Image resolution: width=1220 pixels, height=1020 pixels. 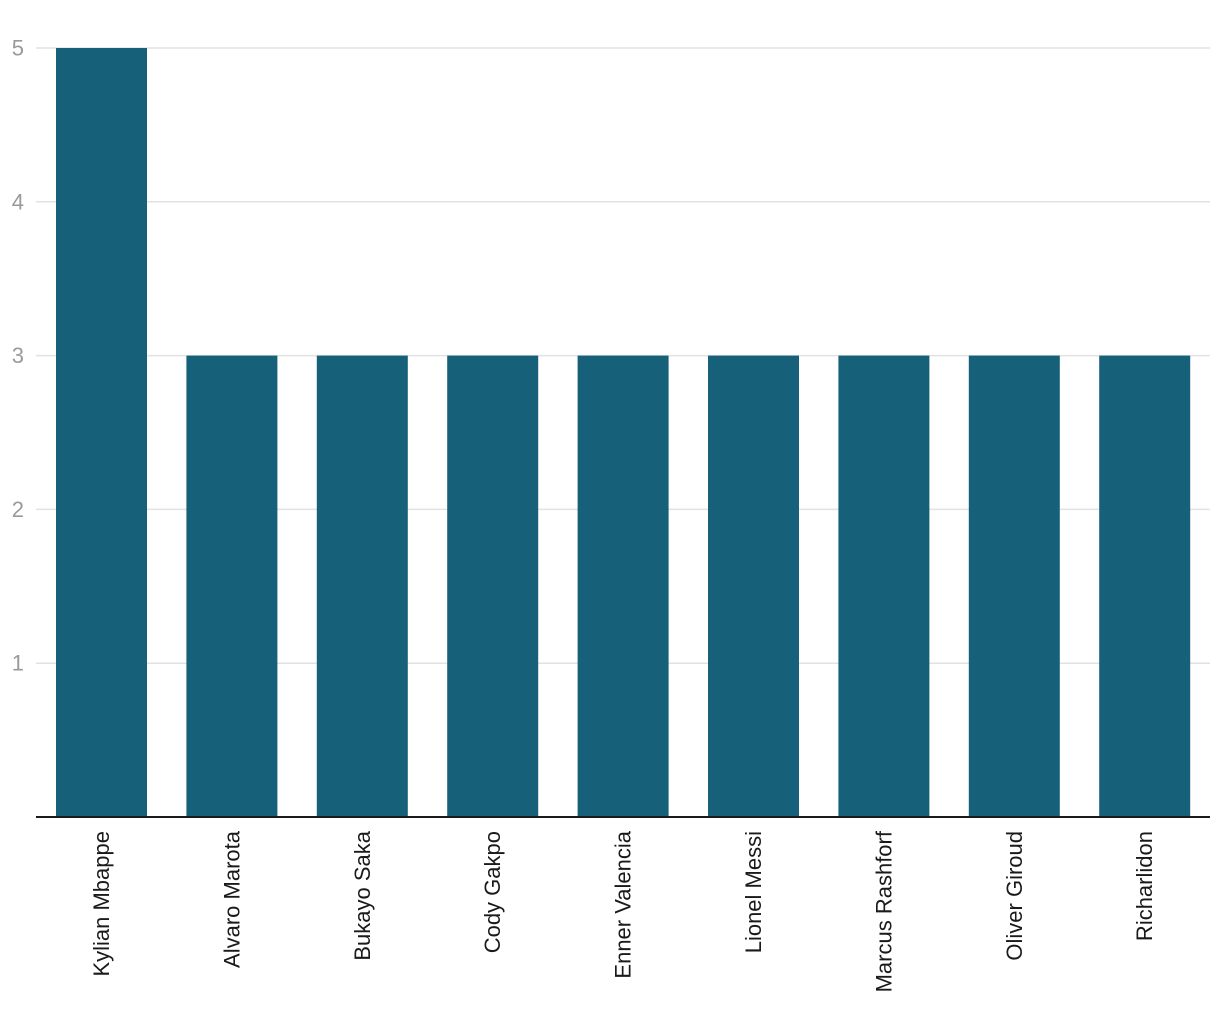 I want to click on x-tick-label: Marcus Rashforf, so click(x=883, y=911).